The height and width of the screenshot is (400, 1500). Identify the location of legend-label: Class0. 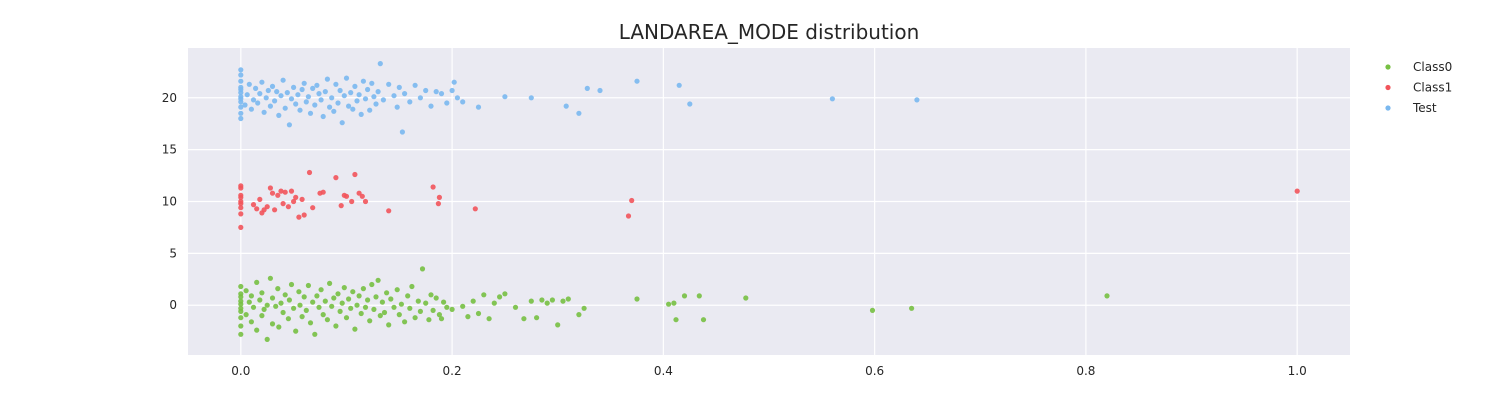
(1432, 67).